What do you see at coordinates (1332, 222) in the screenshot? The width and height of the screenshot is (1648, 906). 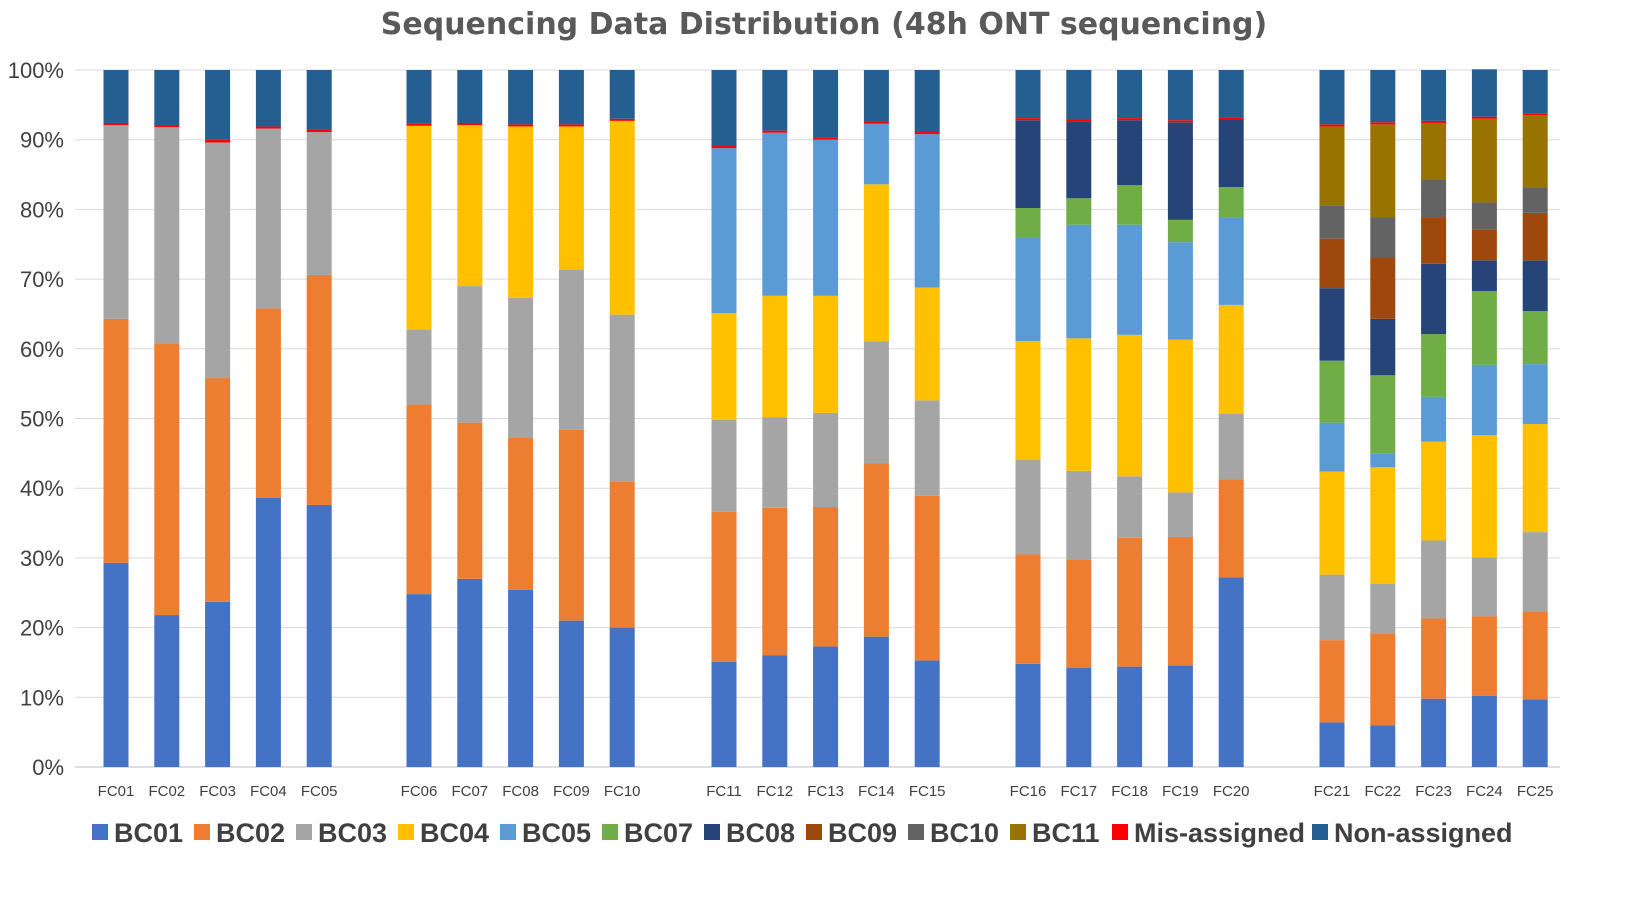 I see `segment-bc10-fc21` at bounding box center [1332, 222].